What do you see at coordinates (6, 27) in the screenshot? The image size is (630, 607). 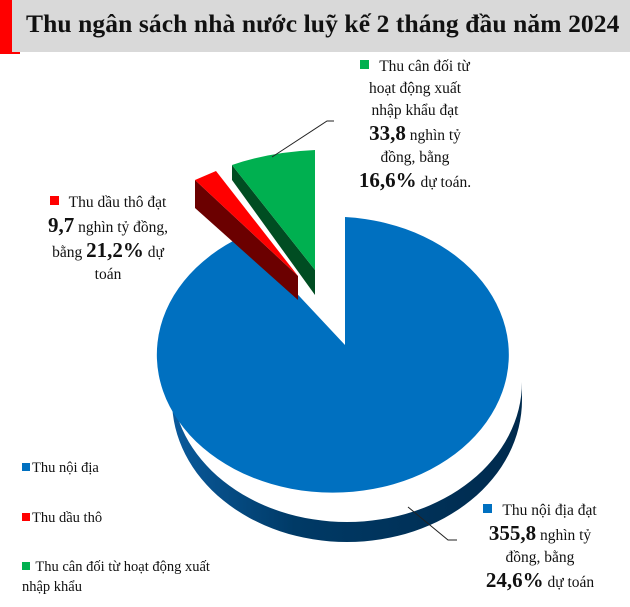 I see `title-accent-bar` at bounding box center [6, 27].